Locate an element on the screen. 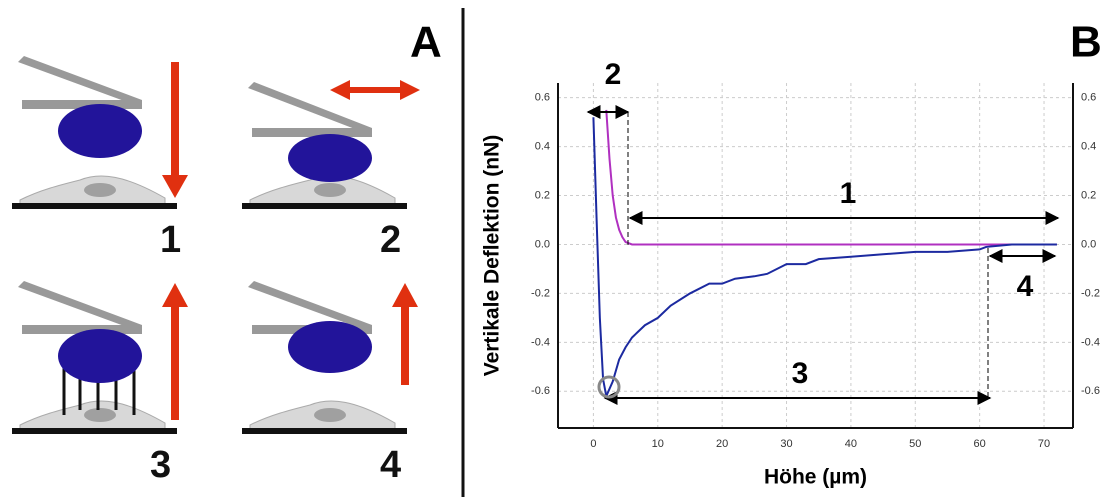 Image resolution: width=1110 pixels, height=502 pixels. y-tick-label: 0.6 is located at coordinates (542, 98).